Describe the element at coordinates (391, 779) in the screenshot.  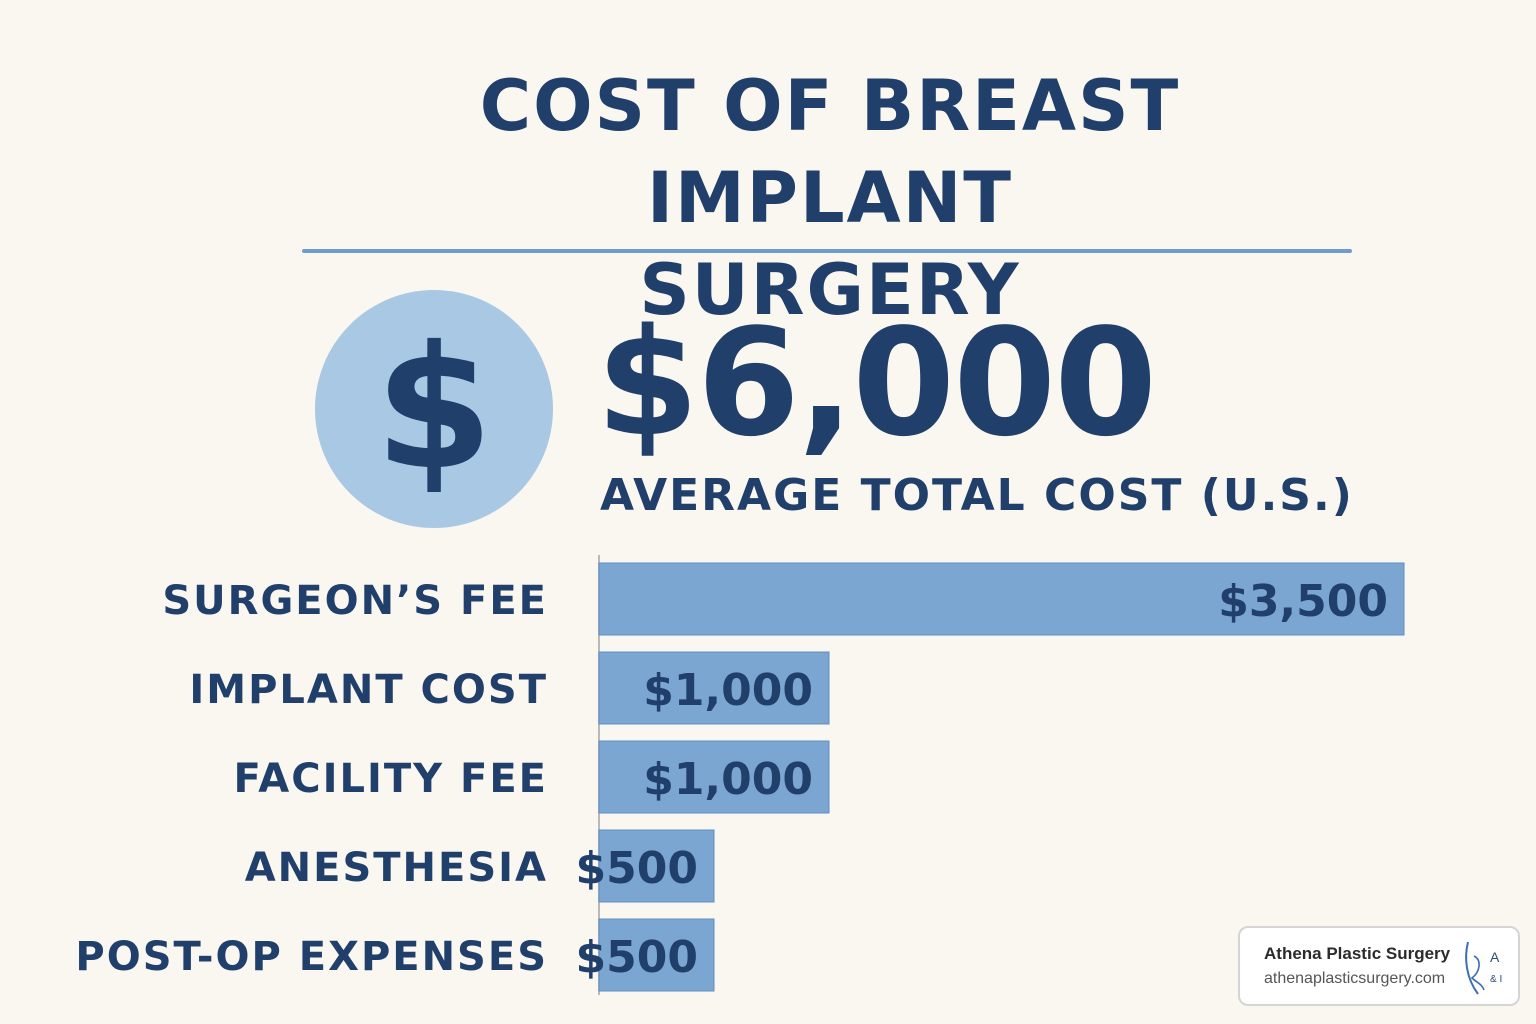
I see `category-label: FACILITY FEE` at that location.